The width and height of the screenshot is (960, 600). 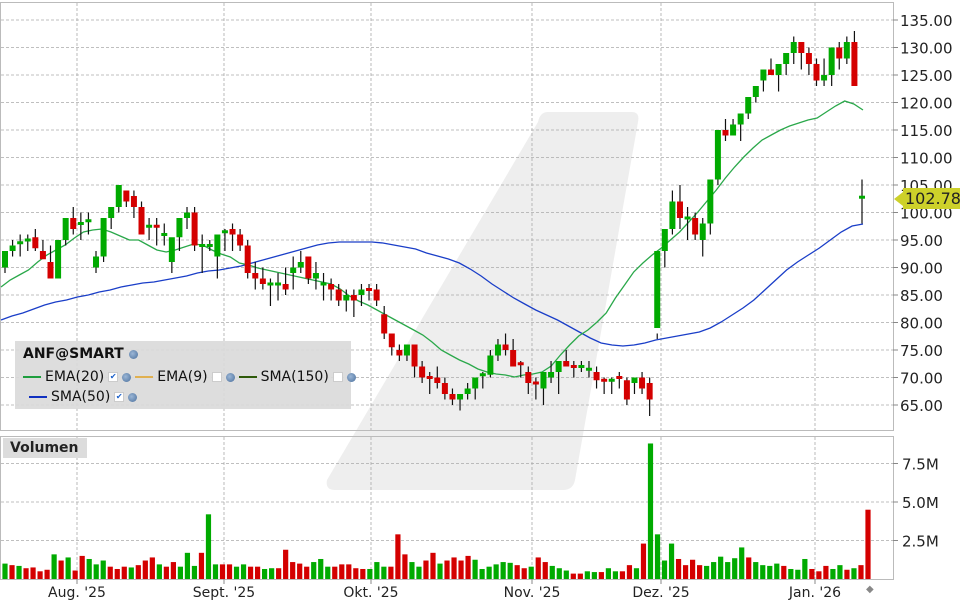 I want to click on legend-symbol: ANF@SMART, so click(x=73, y=354).